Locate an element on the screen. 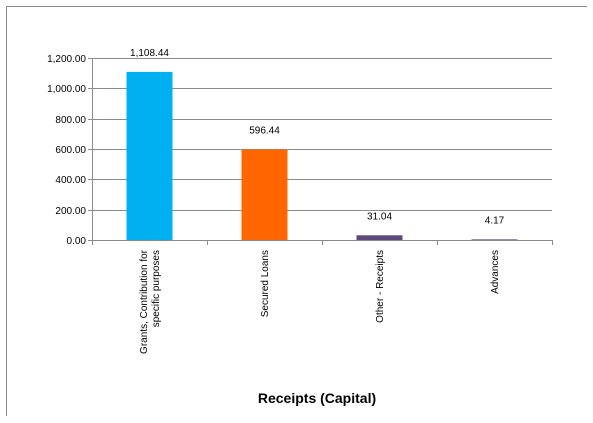  category-label-line: specific purposes is located at coordinates (156, 288).